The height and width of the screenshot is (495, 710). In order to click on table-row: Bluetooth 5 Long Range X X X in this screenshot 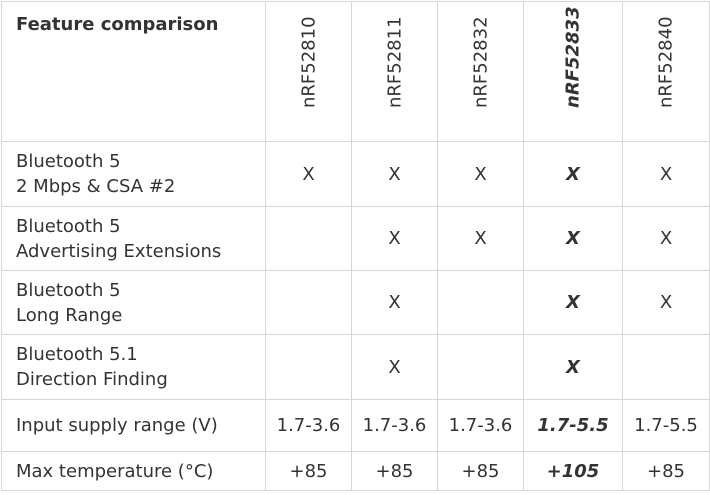, I will do `click(355, 302)`.